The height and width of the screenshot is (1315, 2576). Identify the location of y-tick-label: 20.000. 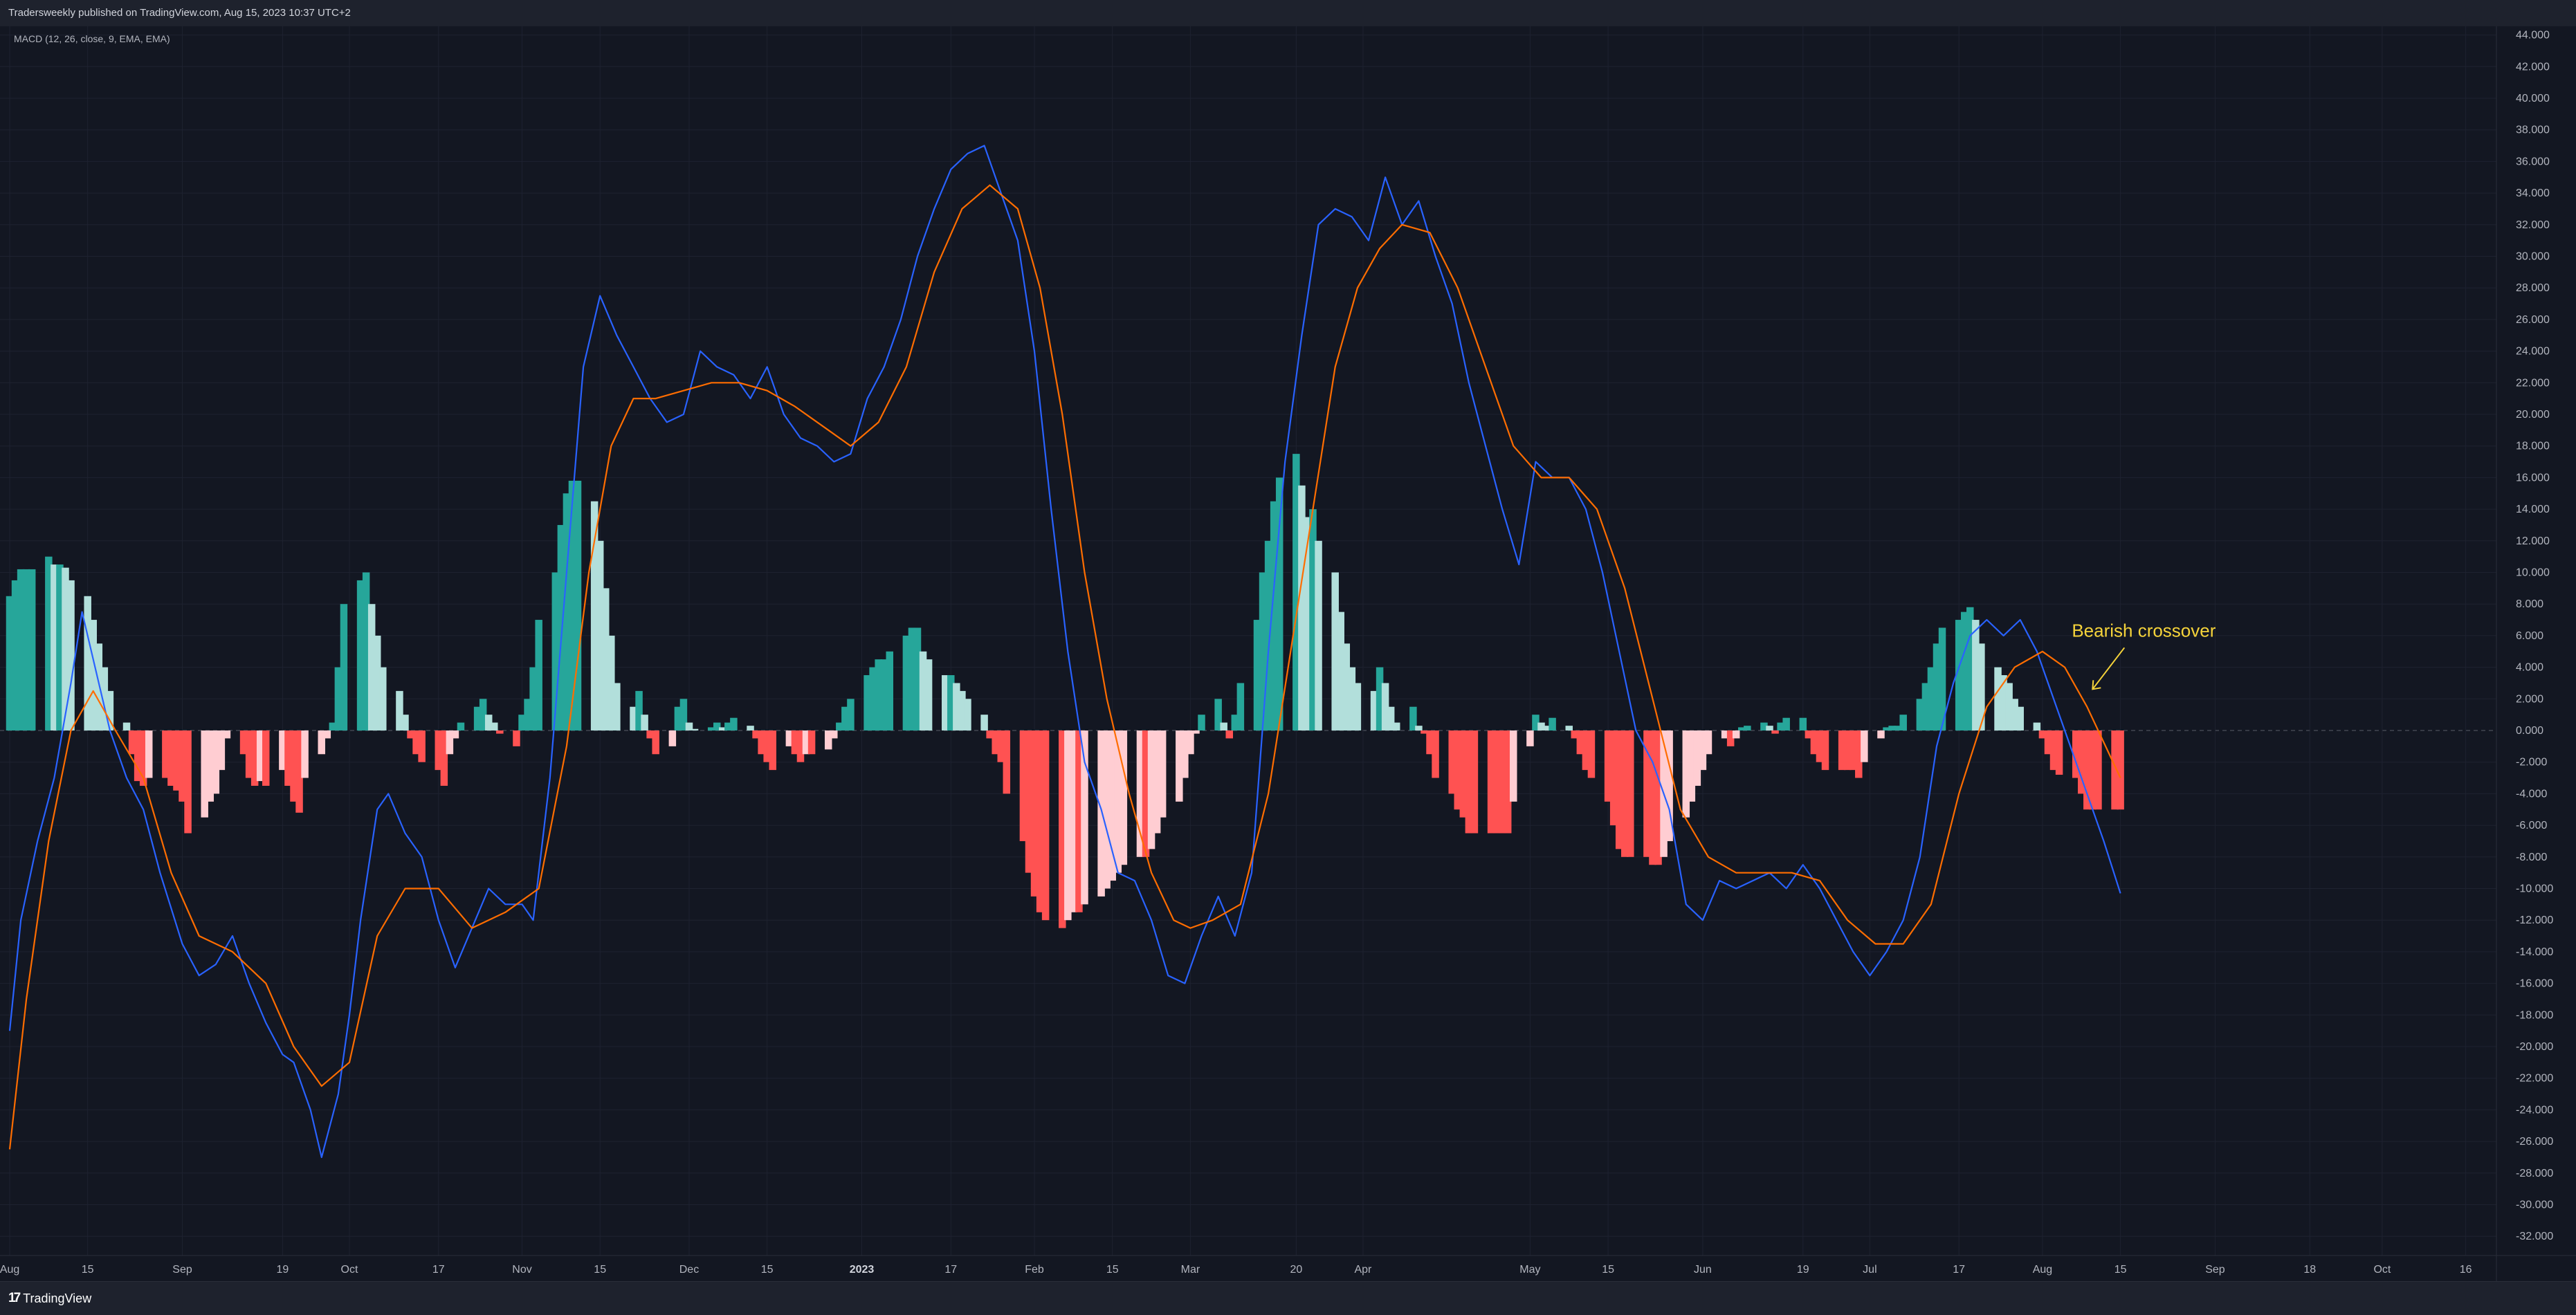
(2533, 415).